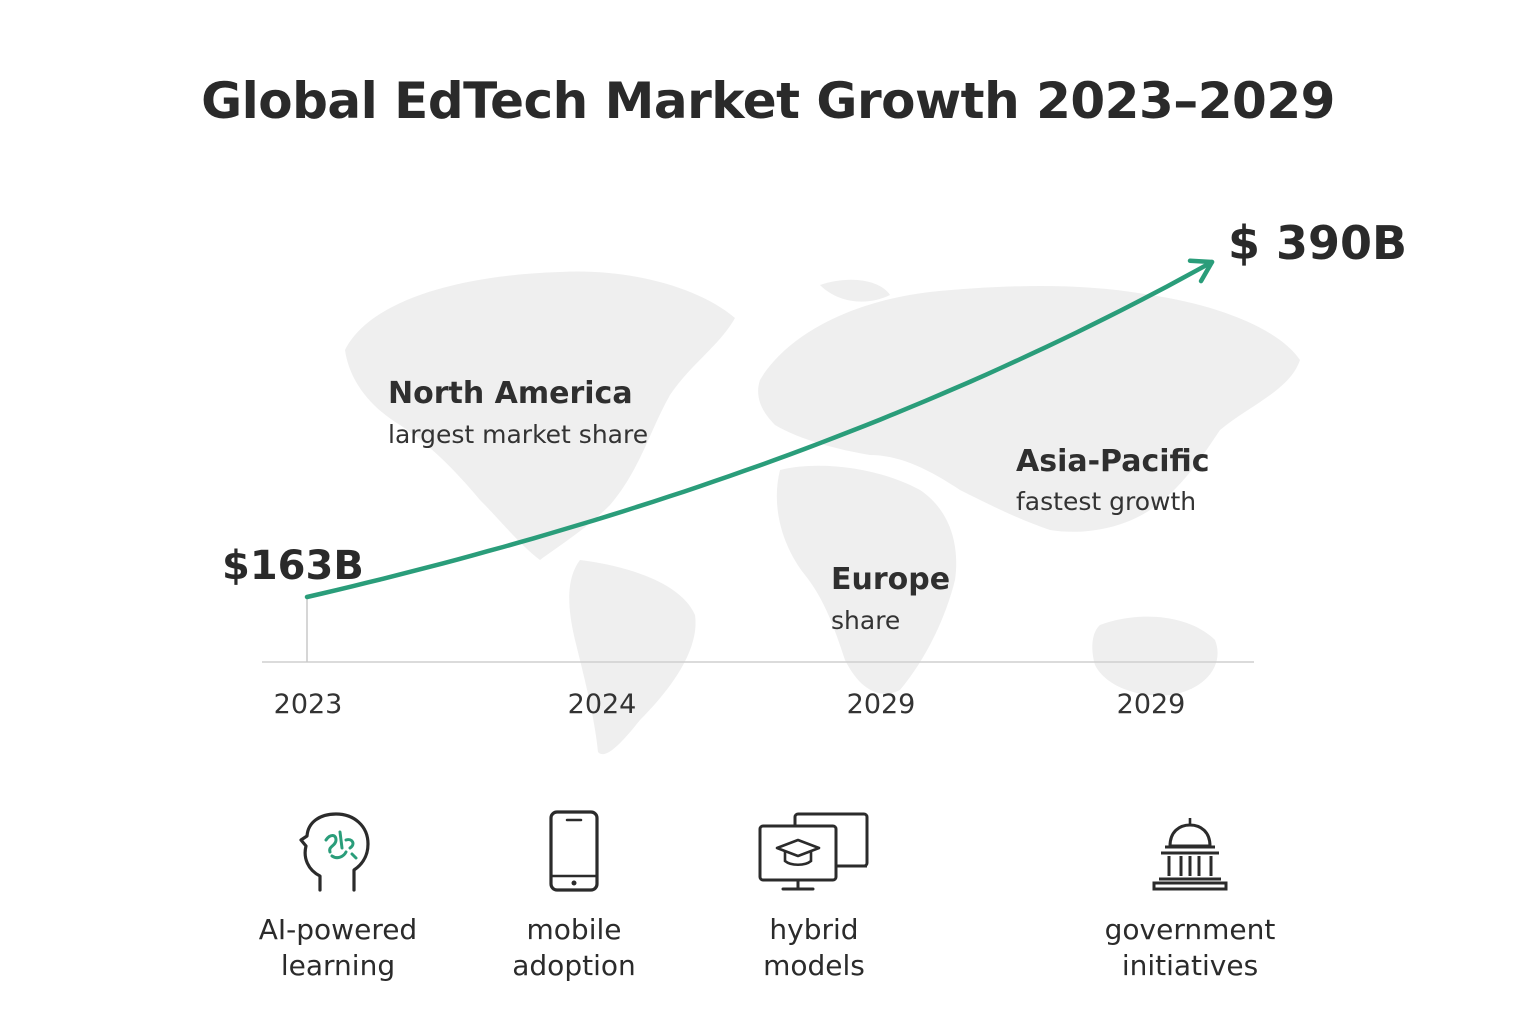  Describe the element at coordinates (308, 704) in the screenshot. I see `x-tick-label: 2023` at that location.